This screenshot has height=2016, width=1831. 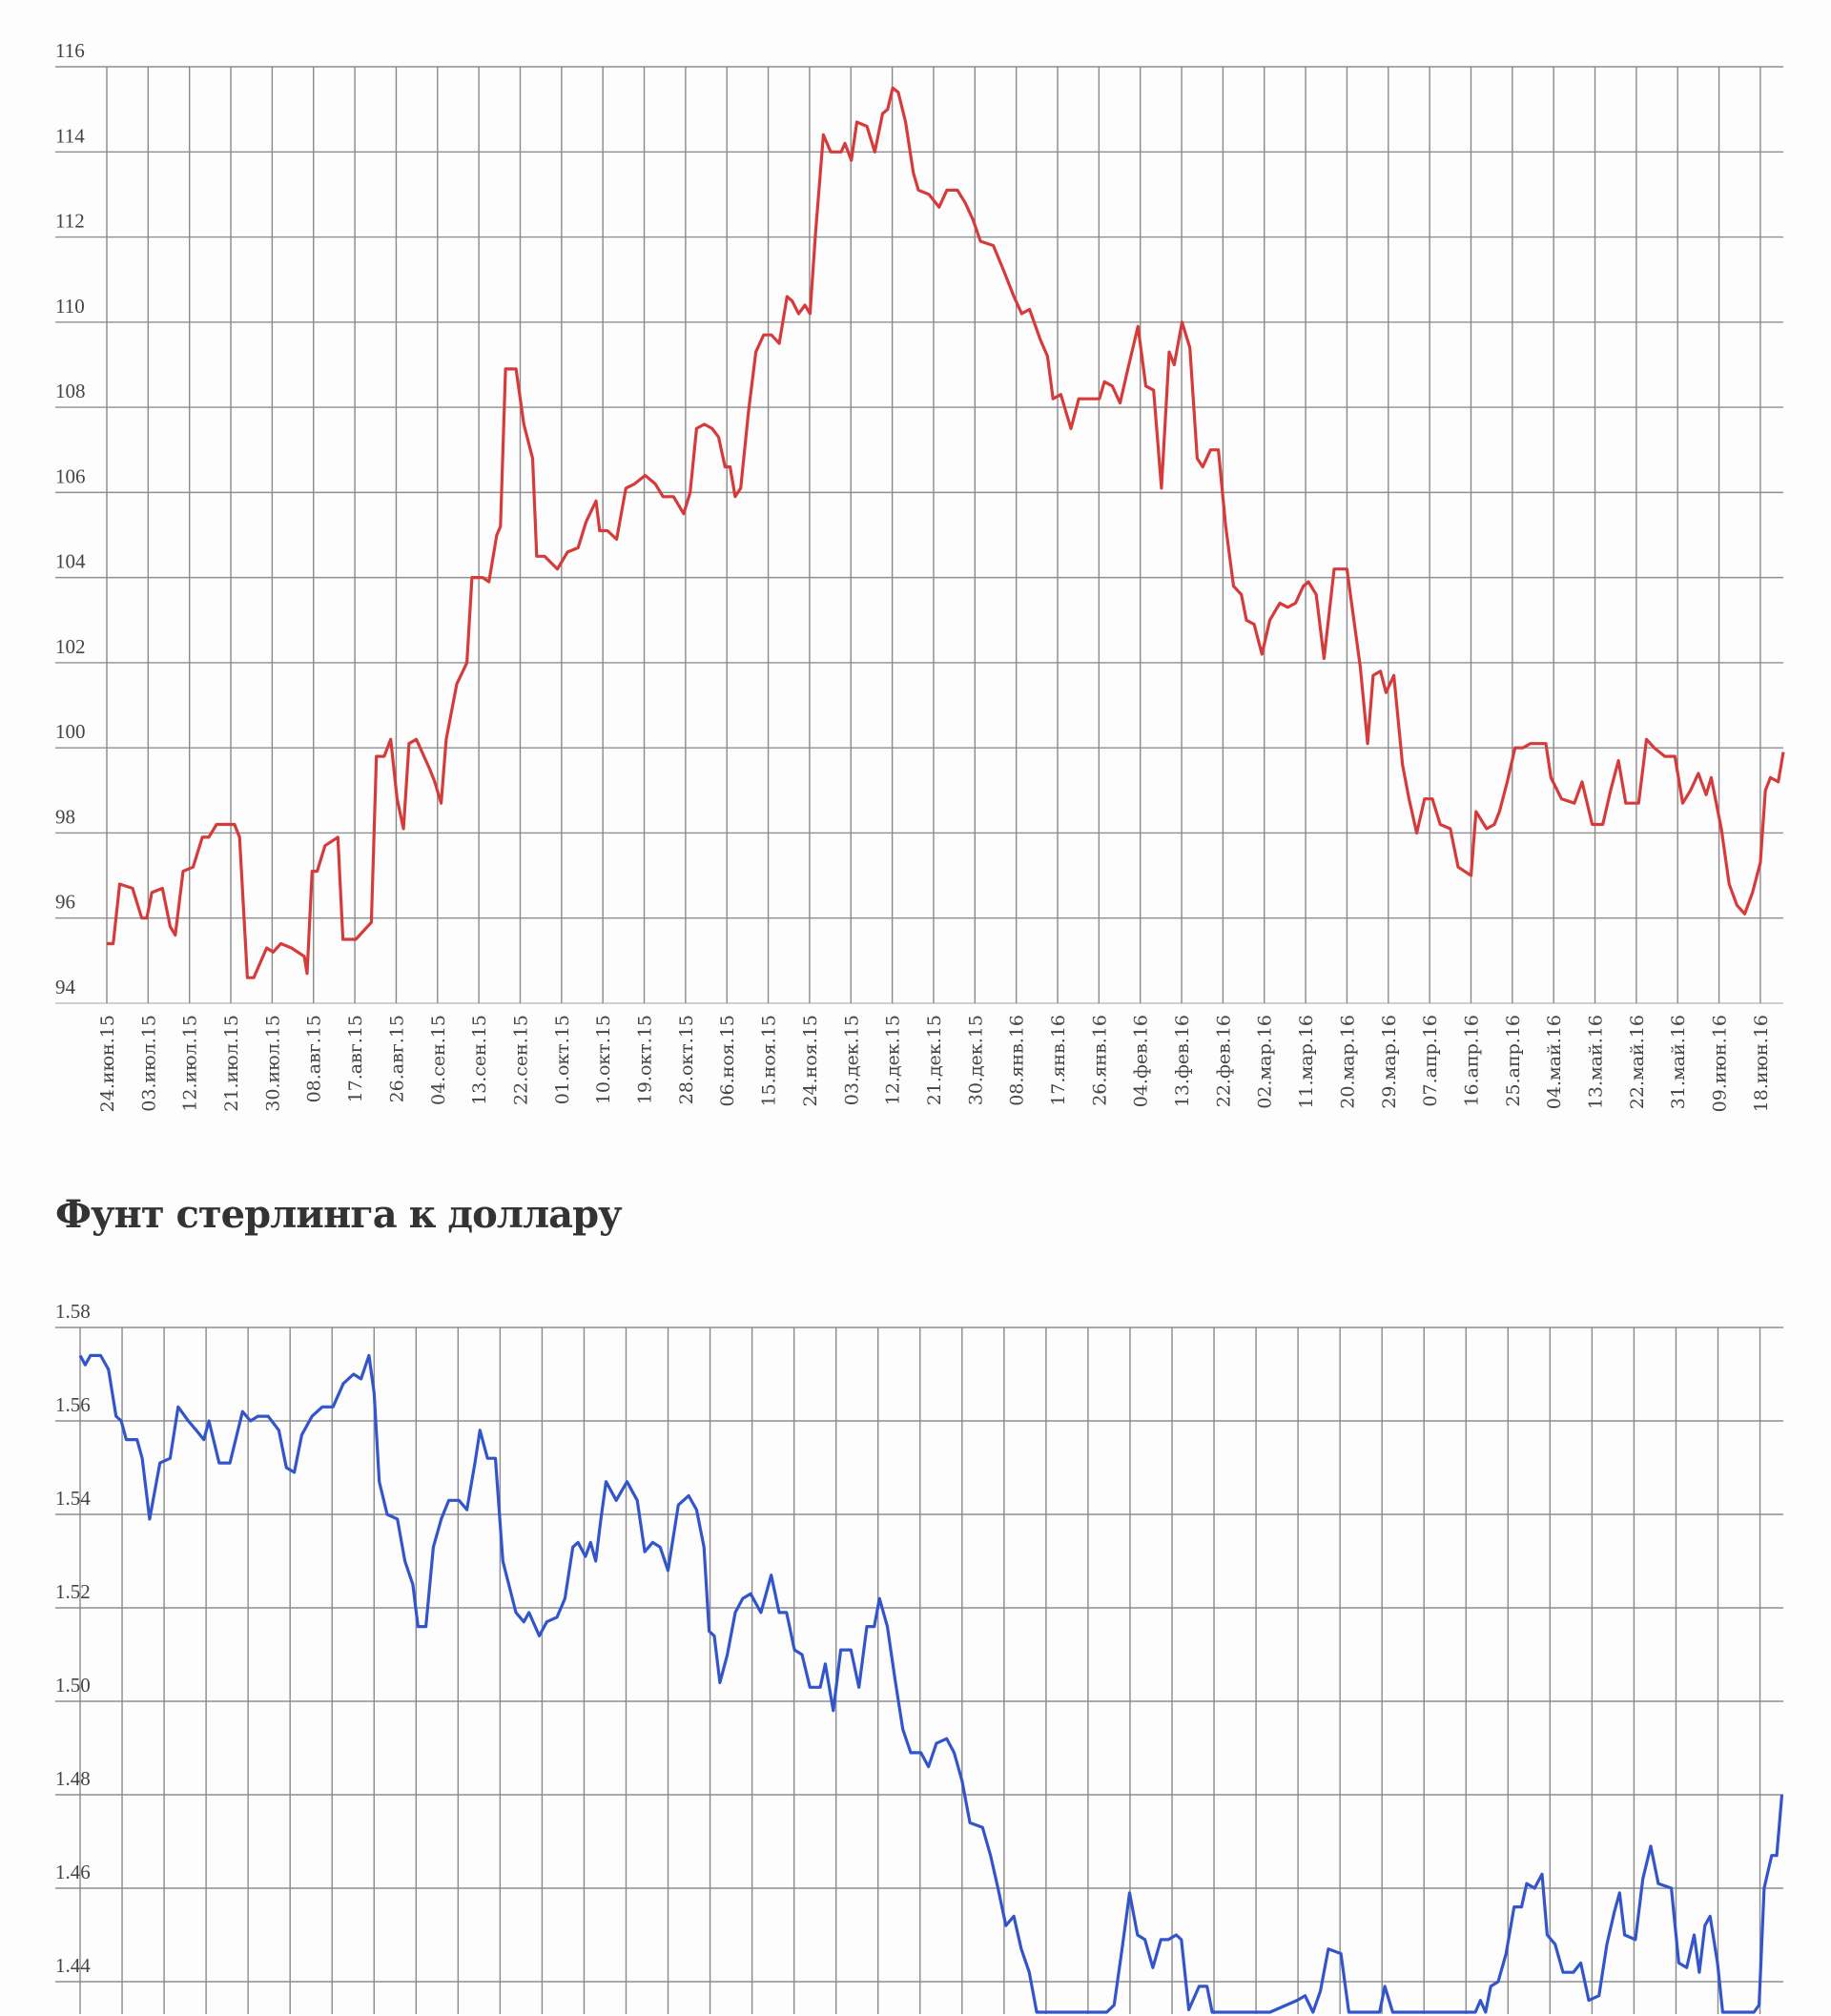 I want to click on x-tick-label: 01.окт.15, so click(x=562, y=1059).